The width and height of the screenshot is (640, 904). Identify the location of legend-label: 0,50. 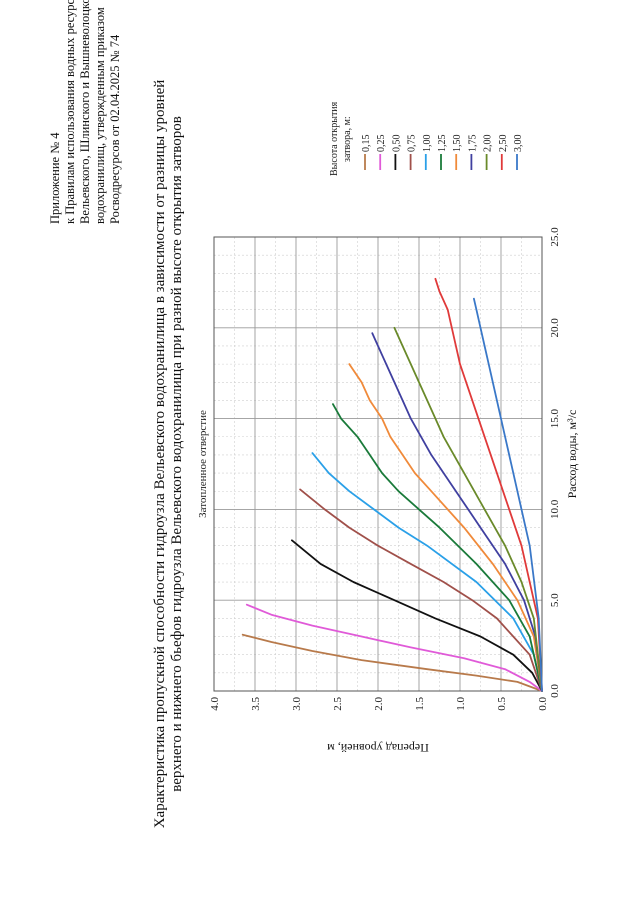
(396, 144).